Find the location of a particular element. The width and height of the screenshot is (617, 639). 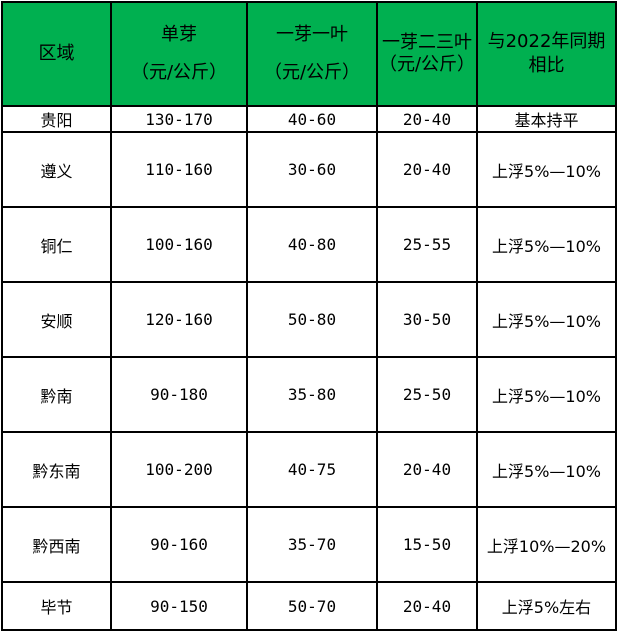

header-region: 区域 is located at coordinates (56, 54).